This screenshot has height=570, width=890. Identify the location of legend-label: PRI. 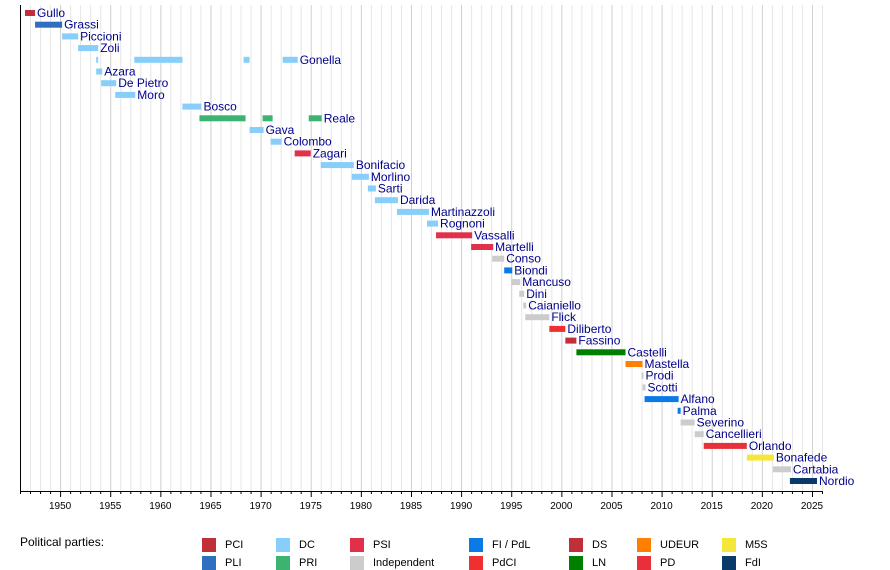
(308, 563).